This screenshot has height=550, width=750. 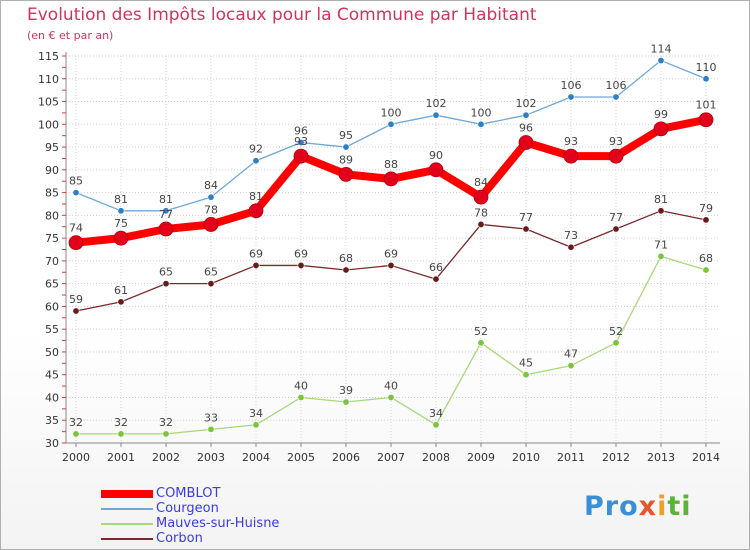 What do you see at coordinates (52, 420) in the screenshot?
I see `y-tick-label: 35` at bounding box center [52, 420].